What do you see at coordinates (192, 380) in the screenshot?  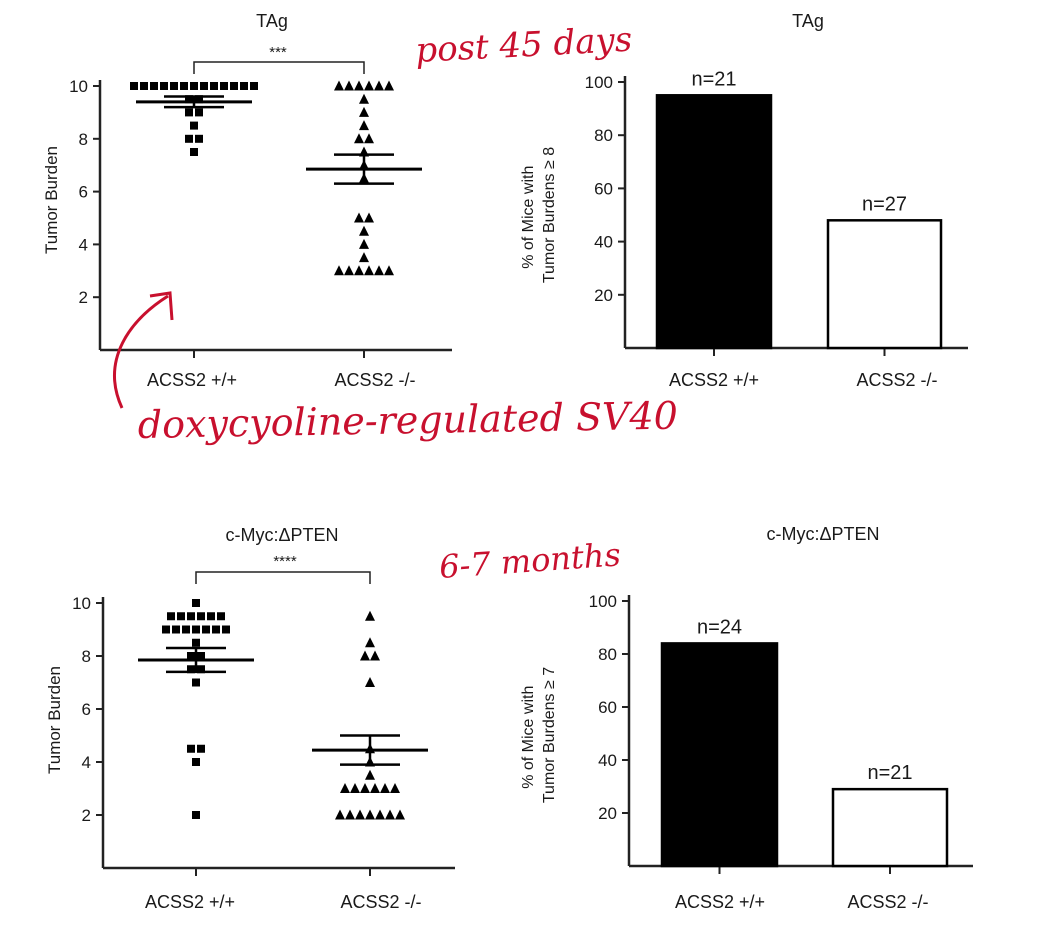 I see `tag-scatter-category-wt: ACSS2 +/+` at bounding box center [192, 380].